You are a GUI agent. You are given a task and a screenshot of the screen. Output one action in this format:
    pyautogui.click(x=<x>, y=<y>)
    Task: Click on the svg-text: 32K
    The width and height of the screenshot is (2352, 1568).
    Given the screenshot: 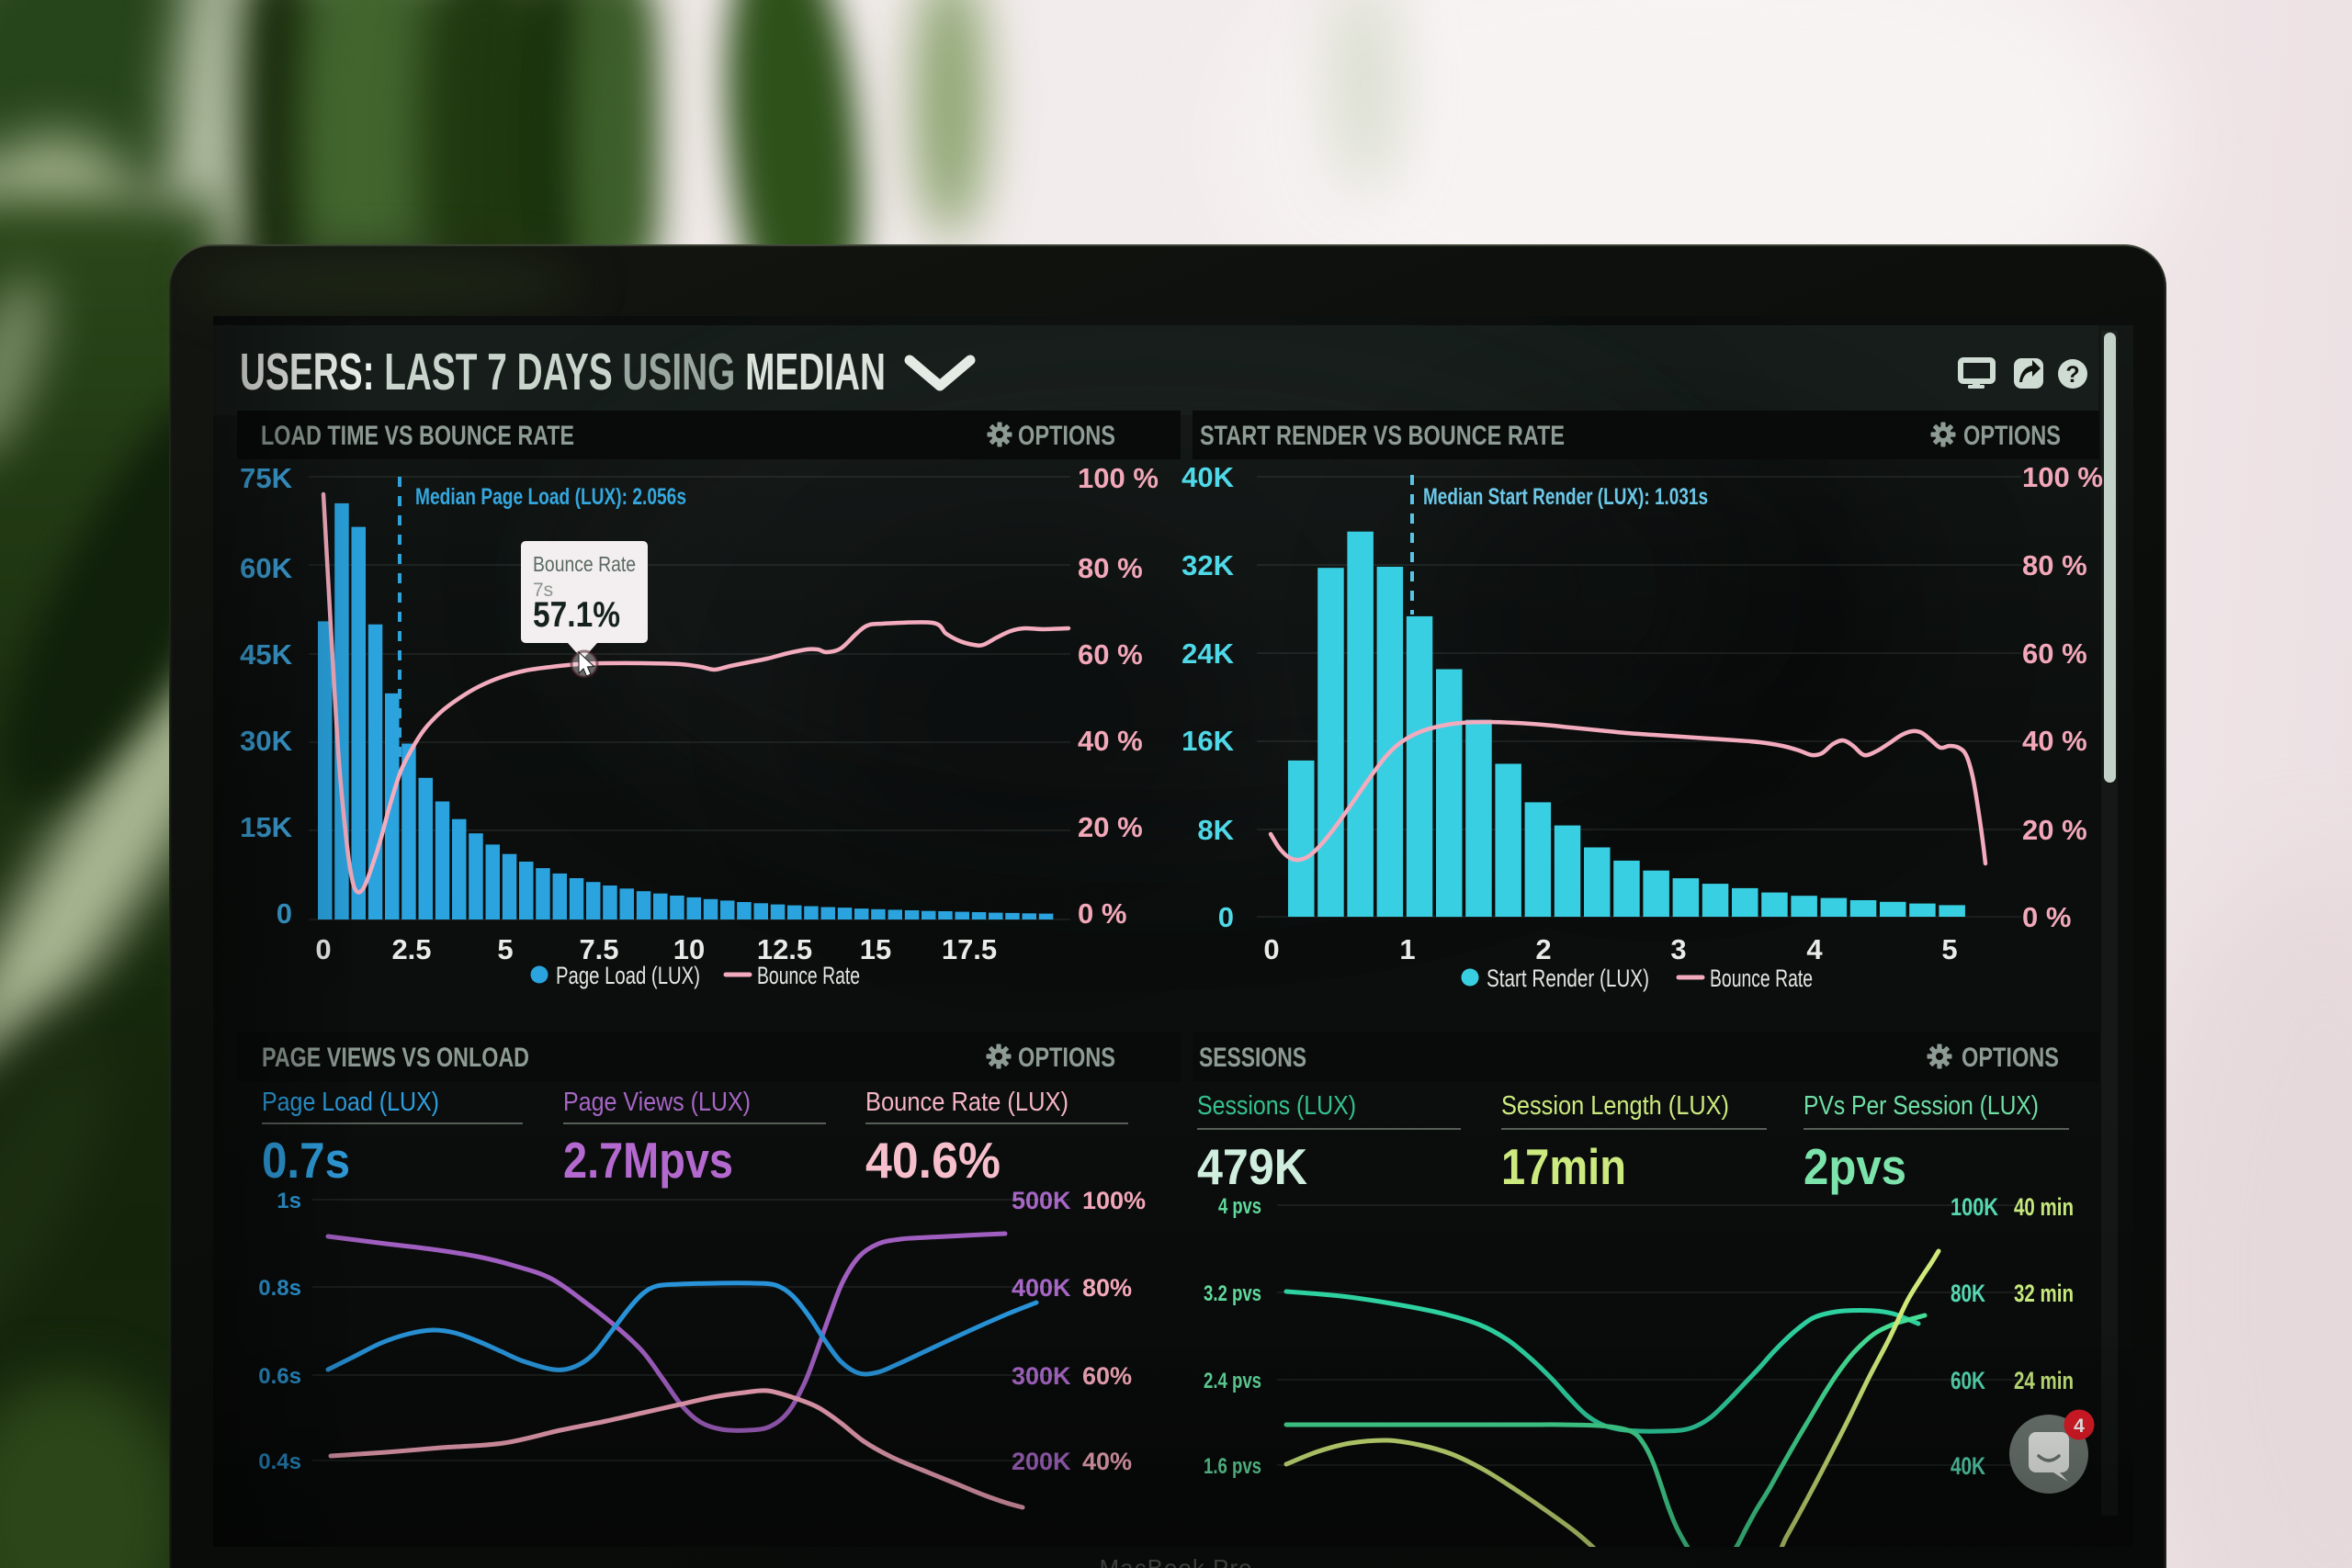 What is the action you would take?
    pyautogui.click(x=1208, y=565)
    